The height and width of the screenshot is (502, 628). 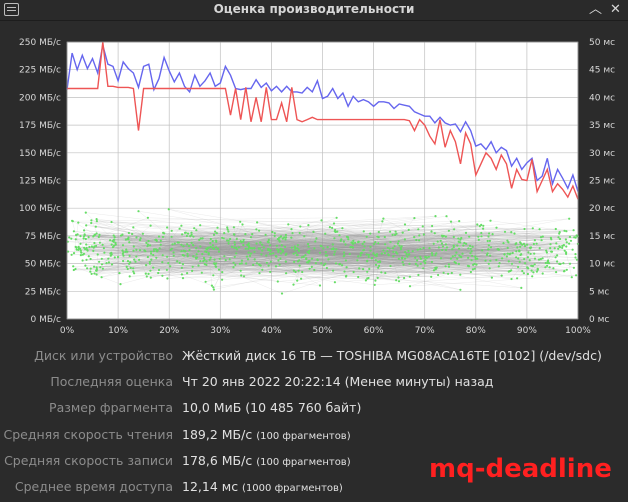 What do you see at coordinates (596, 9) in the screenshot?
I see `chevron-up-icon: ︿` at bounding box center [596, 9].